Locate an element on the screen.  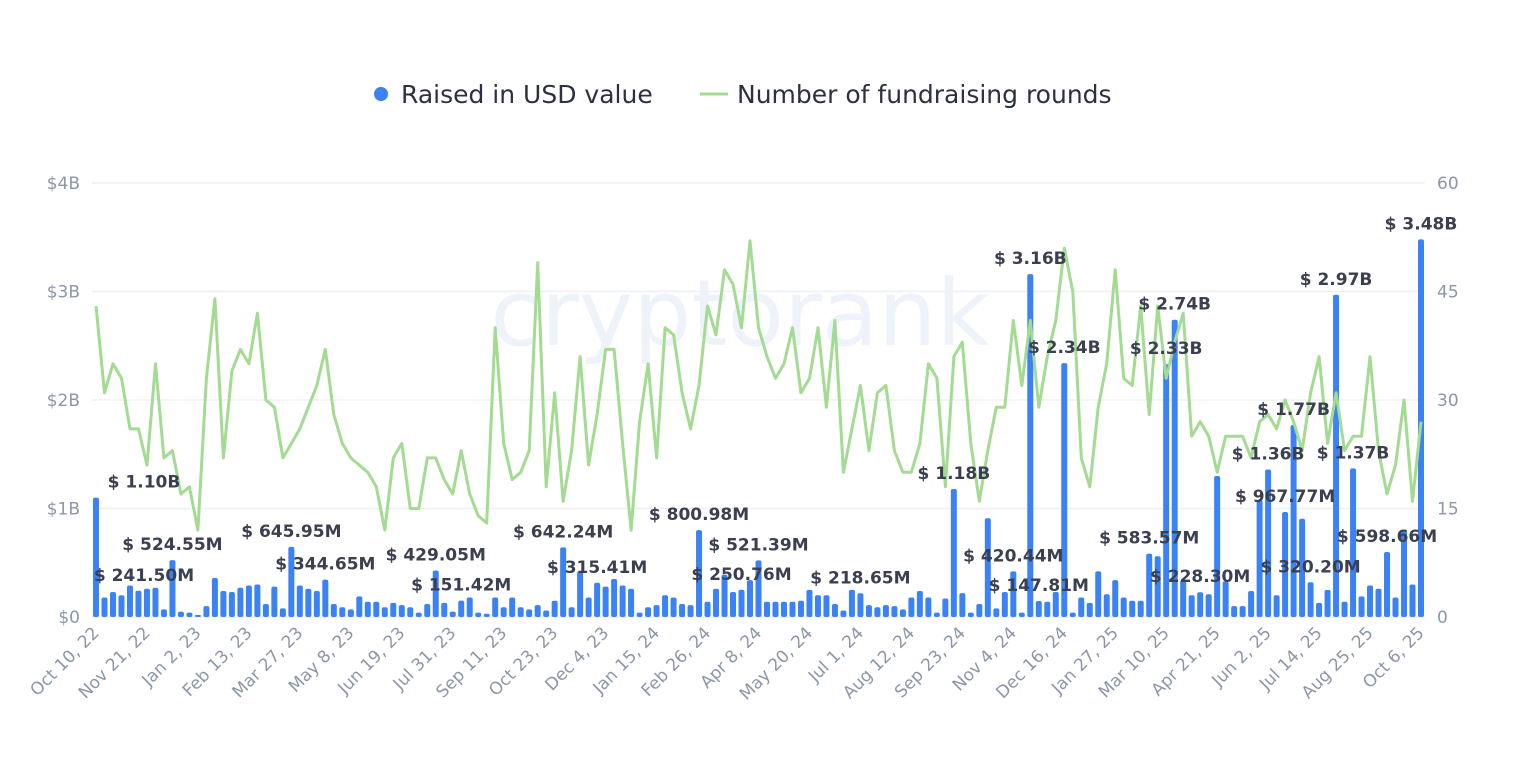
data-label: $ 1.18B is located at coordinates (954, 474).